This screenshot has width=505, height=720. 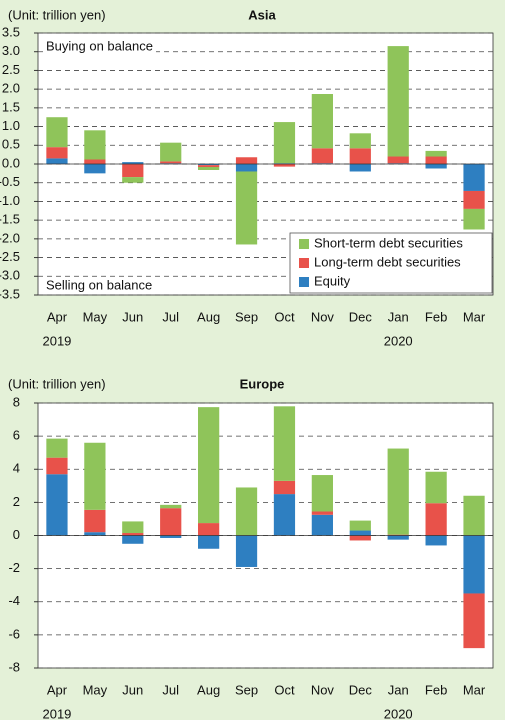 I want to click on y-tick-label: 0.0, so click(x=11, y=162).